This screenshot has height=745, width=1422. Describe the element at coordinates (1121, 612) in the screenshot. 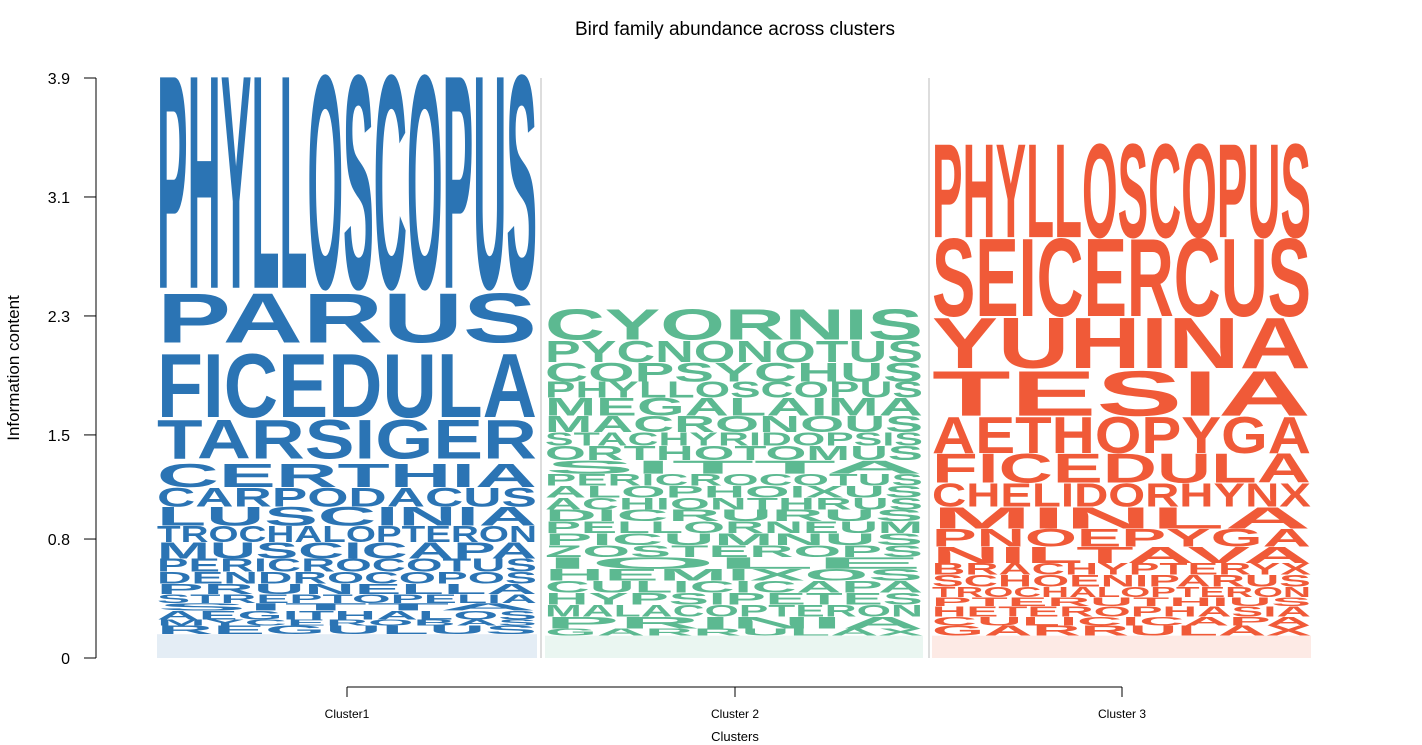

I see `logo-word: HETEROPHASIA` at that location.